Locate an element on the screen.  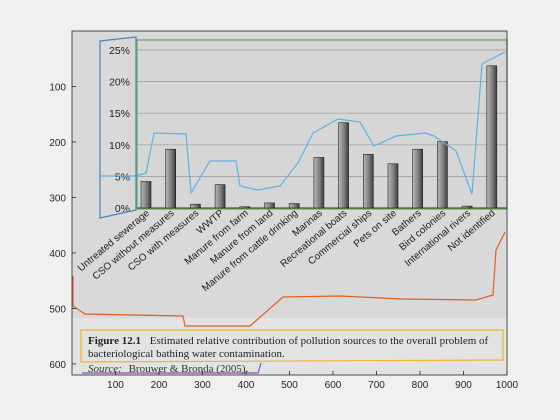
outer-x-tick-label: 700 is located at coordinates (376, 385).